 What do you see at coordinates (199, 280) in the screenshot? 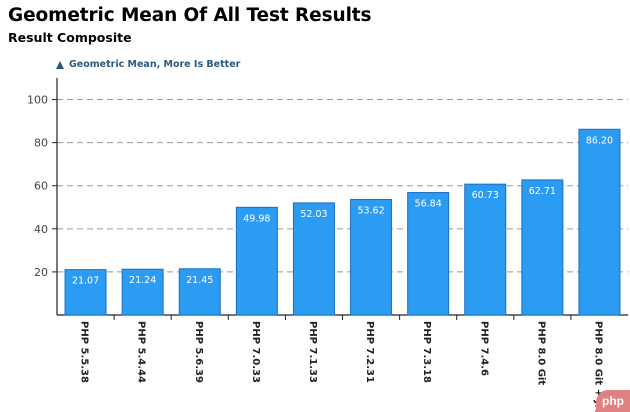
I see `value-label: 21.45` at bounding box center [199, 280].